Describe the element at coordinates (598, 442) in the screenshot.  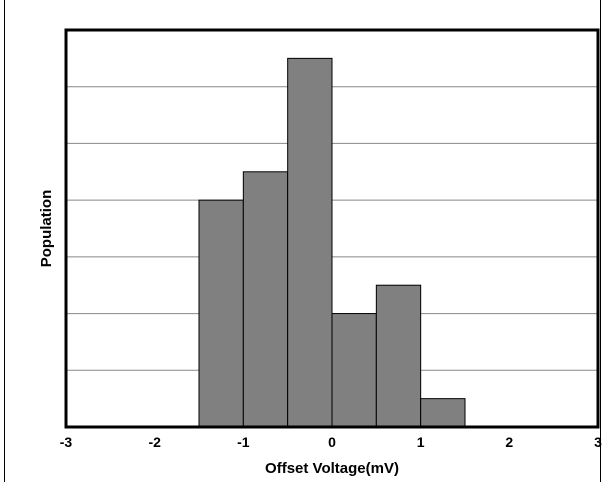
I see `x-tick-label: 3` at that location.